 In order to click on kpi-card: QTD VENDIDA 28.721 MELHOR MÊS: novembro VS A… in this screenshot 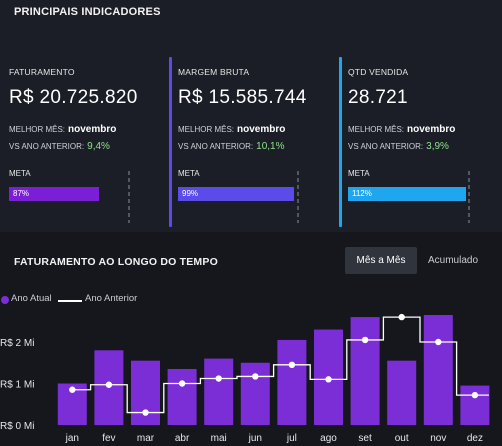, I will do `click(420, 130)`.